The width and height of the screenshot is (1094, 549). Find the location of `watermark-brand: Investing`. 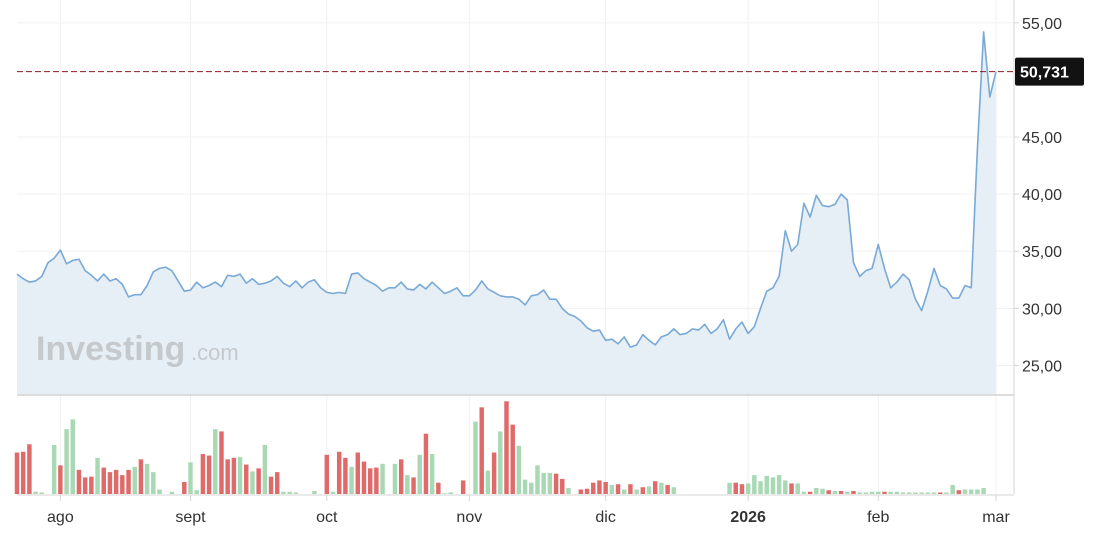

watermark-brand: Investing is located at coordinates (110, 349).